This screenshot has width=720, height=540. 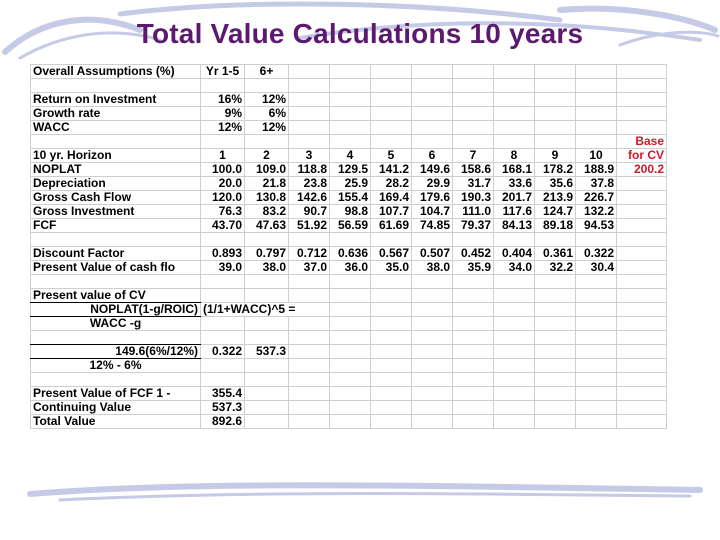 What do you see at coordinates (596, 197) in the screenshot?
I see `value-cell: 226.7` at bounding box center [596, 197].